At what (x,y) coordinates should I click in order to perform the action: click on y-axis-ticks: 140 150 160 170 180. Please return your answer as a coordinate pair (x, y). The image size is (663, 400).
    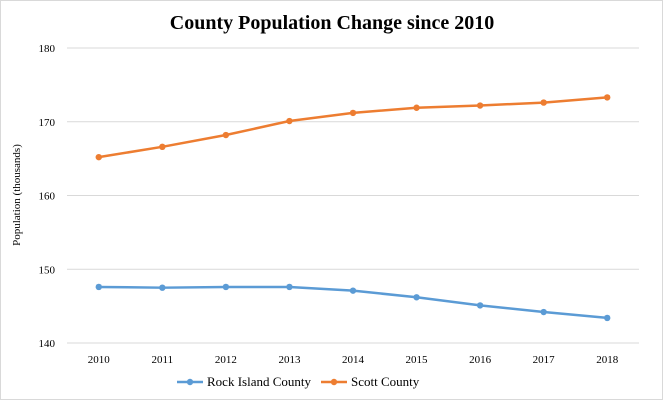
    Looking at the image, I should click on (47, 196).